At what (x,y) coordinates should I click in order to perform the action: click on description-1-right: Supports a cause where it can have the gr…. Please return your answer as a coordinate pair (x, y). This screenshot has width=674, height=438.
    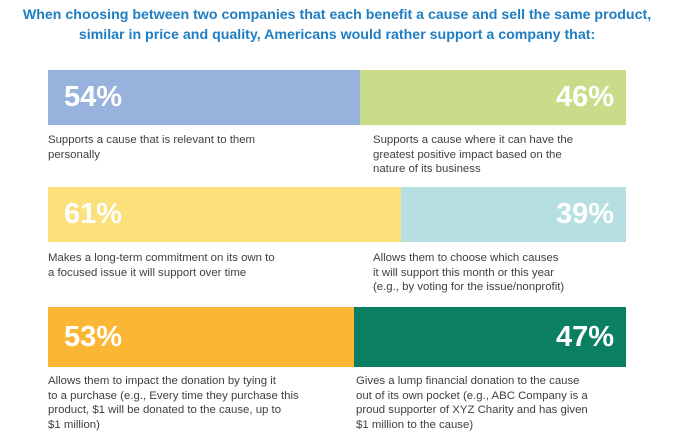
    Looking at the image, I should click on (521, 155).